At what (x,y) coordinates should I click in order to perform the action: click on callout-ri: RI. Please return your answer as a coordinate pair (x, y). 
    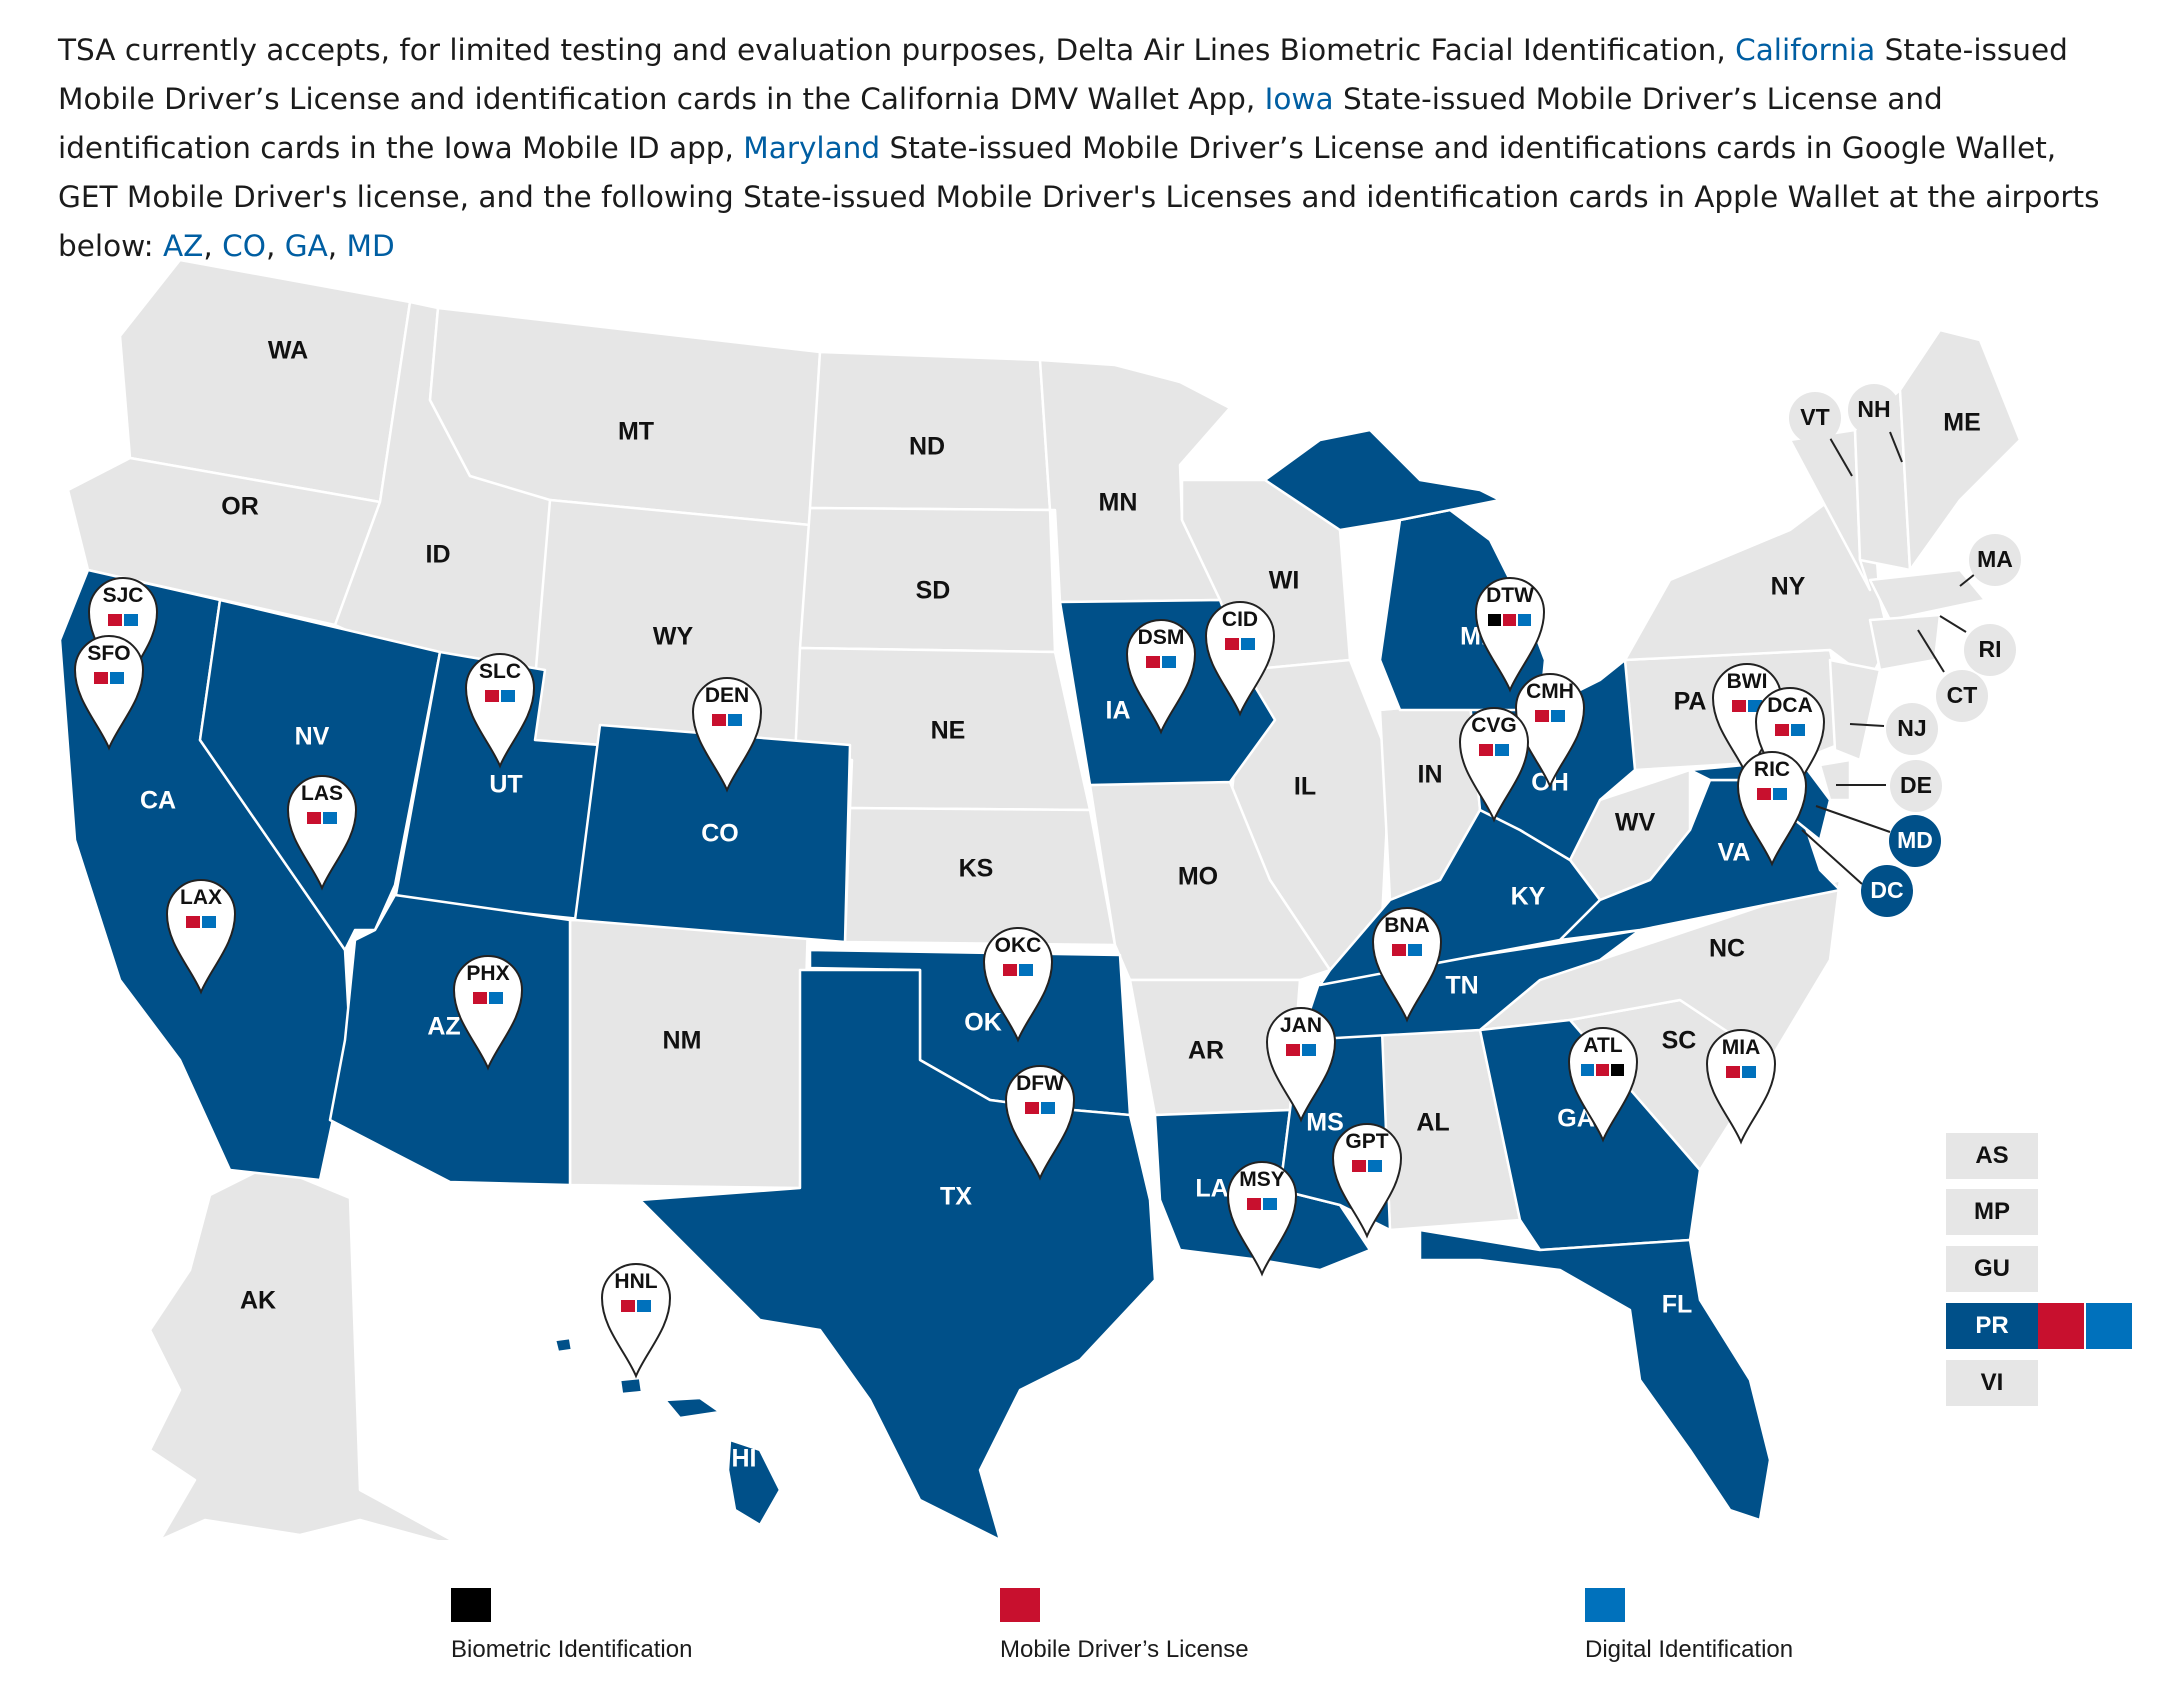
    Looking at the image, I should click on (1990, 650).